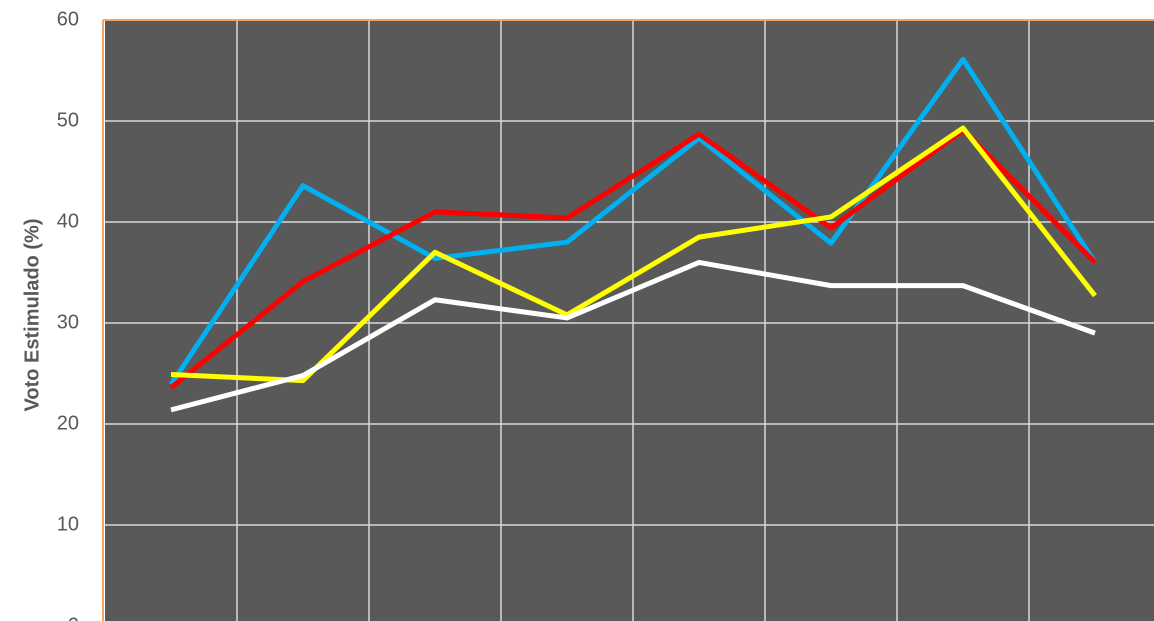 Image resolution: width=1154 pixels, height=621 pixels. Describe the element at coordinates (68, 221) in the screenshot. I see `y-tick-label: 40` at that location.